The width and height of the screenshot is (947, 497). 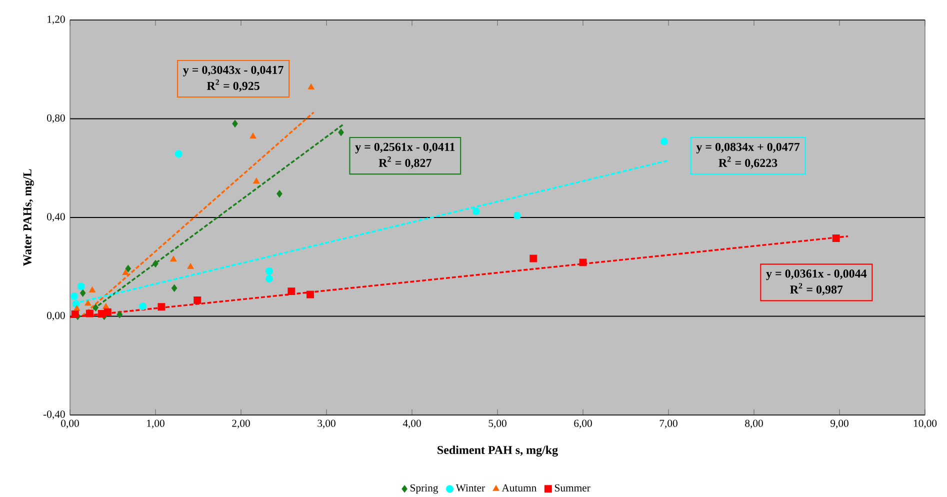 What do you see at coordinates (748, 162) in the screenshot?
I see `annotation: R$^{2}$ = 0,6223` at bounding box center [748, 162].